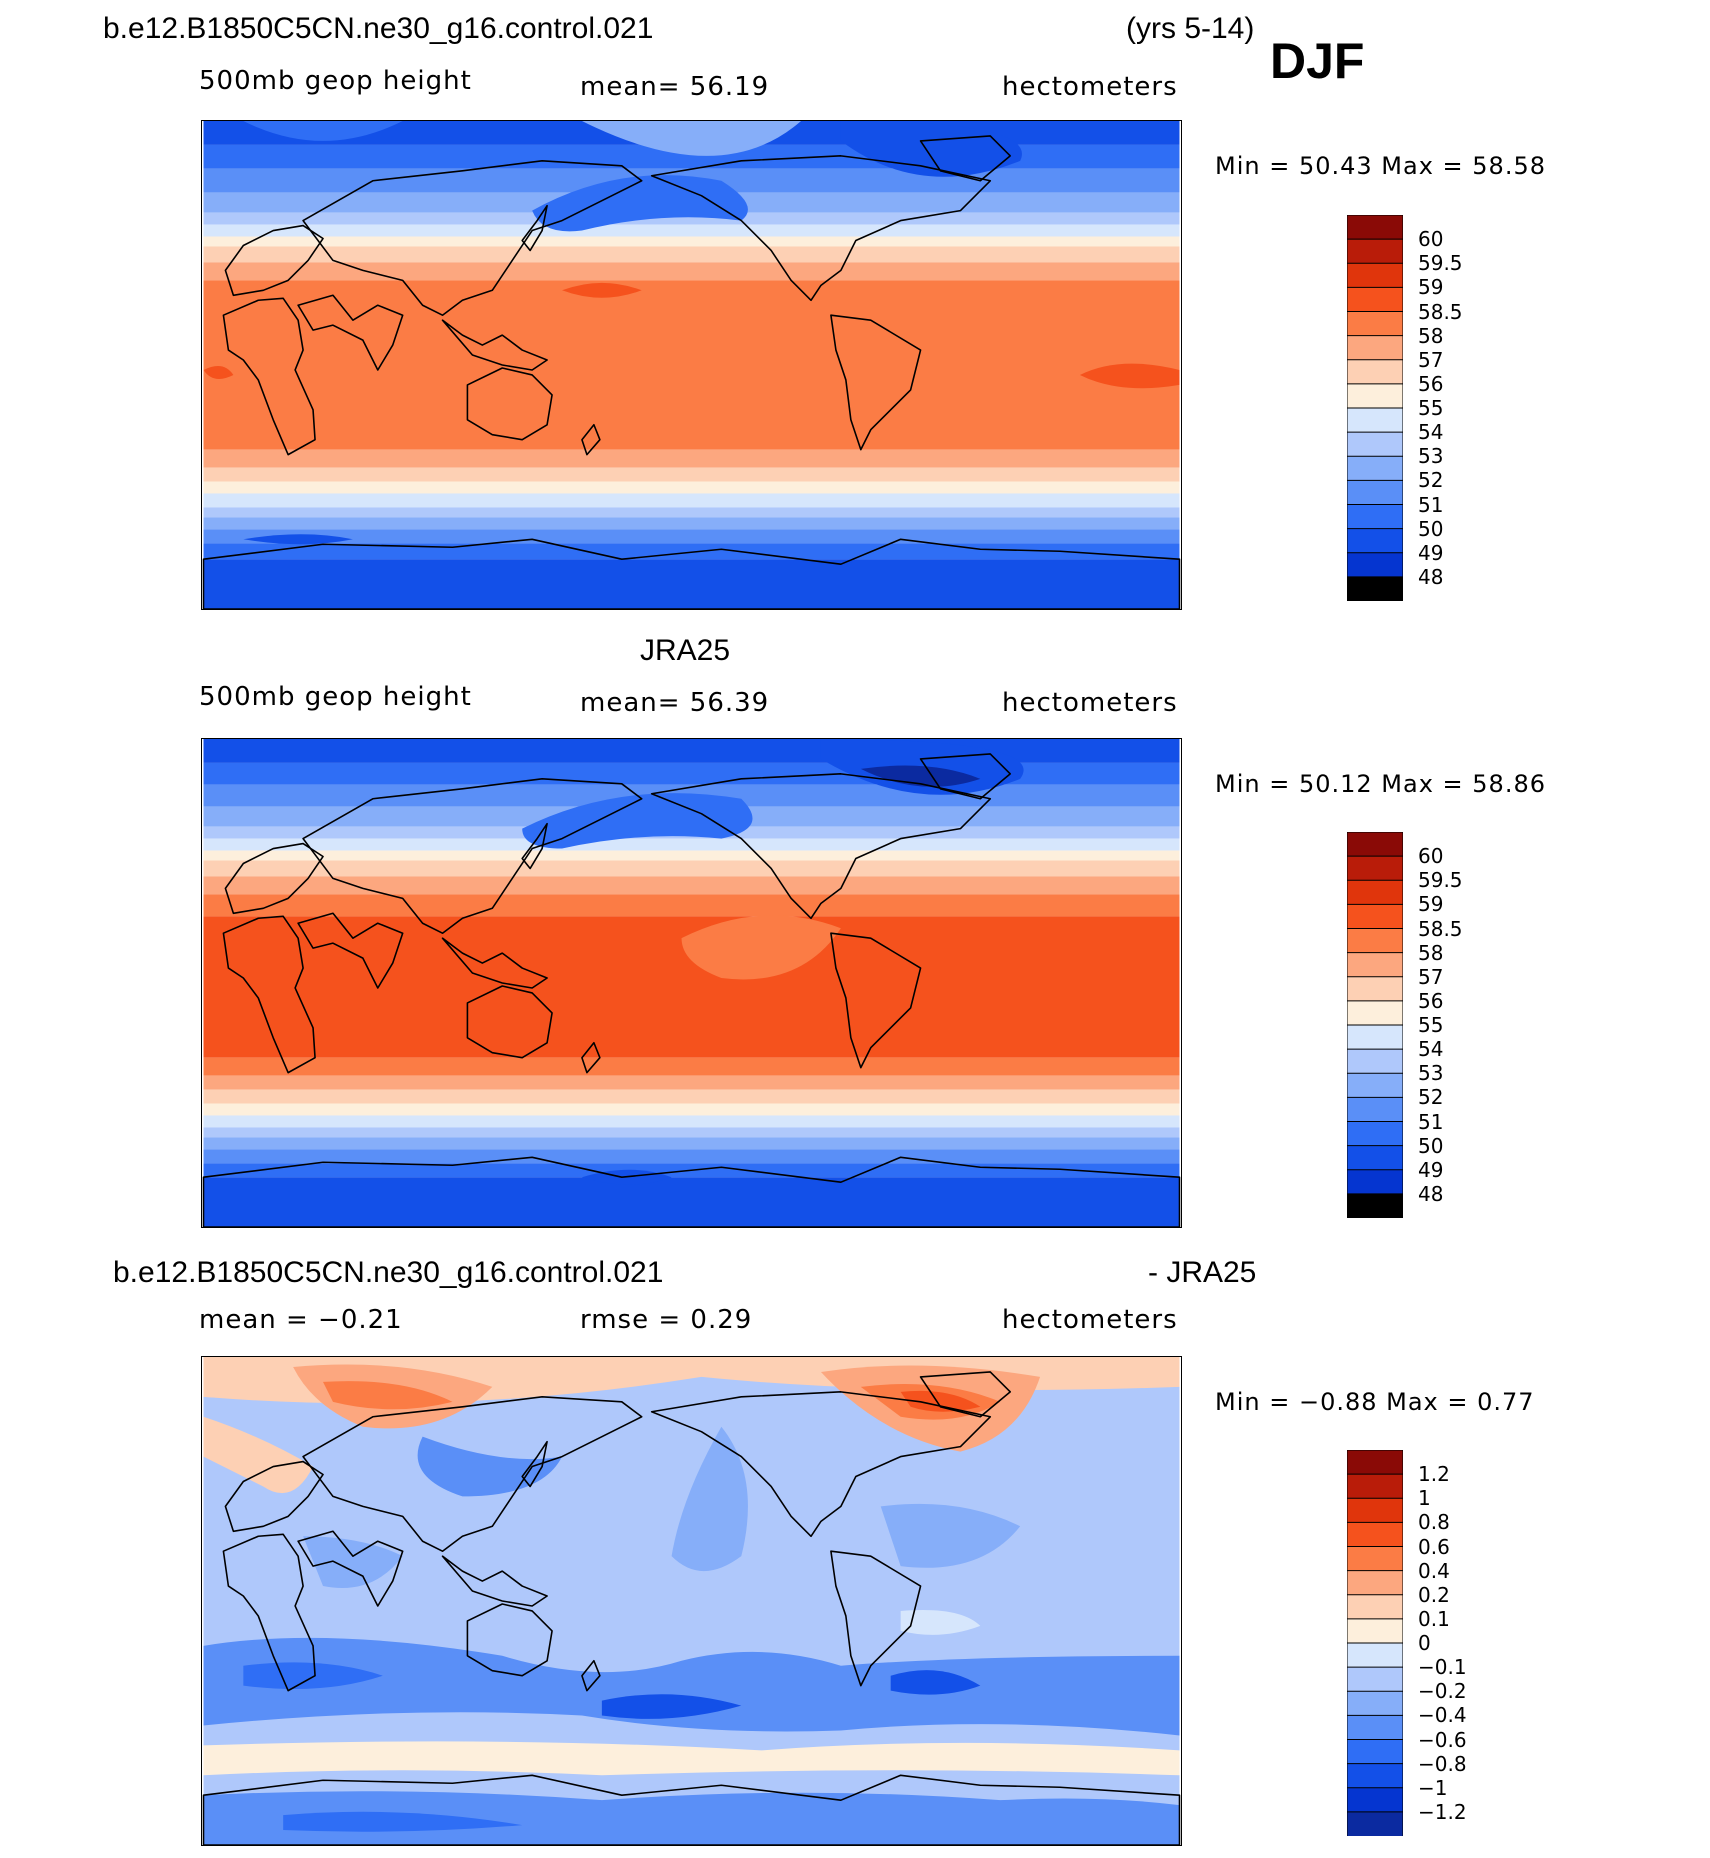 This screenshot has width=1710, height=1858. Describe the element at coordinates (1434, 1570) in the screenshot. I see `colorbar-label: 0.4` at that location.